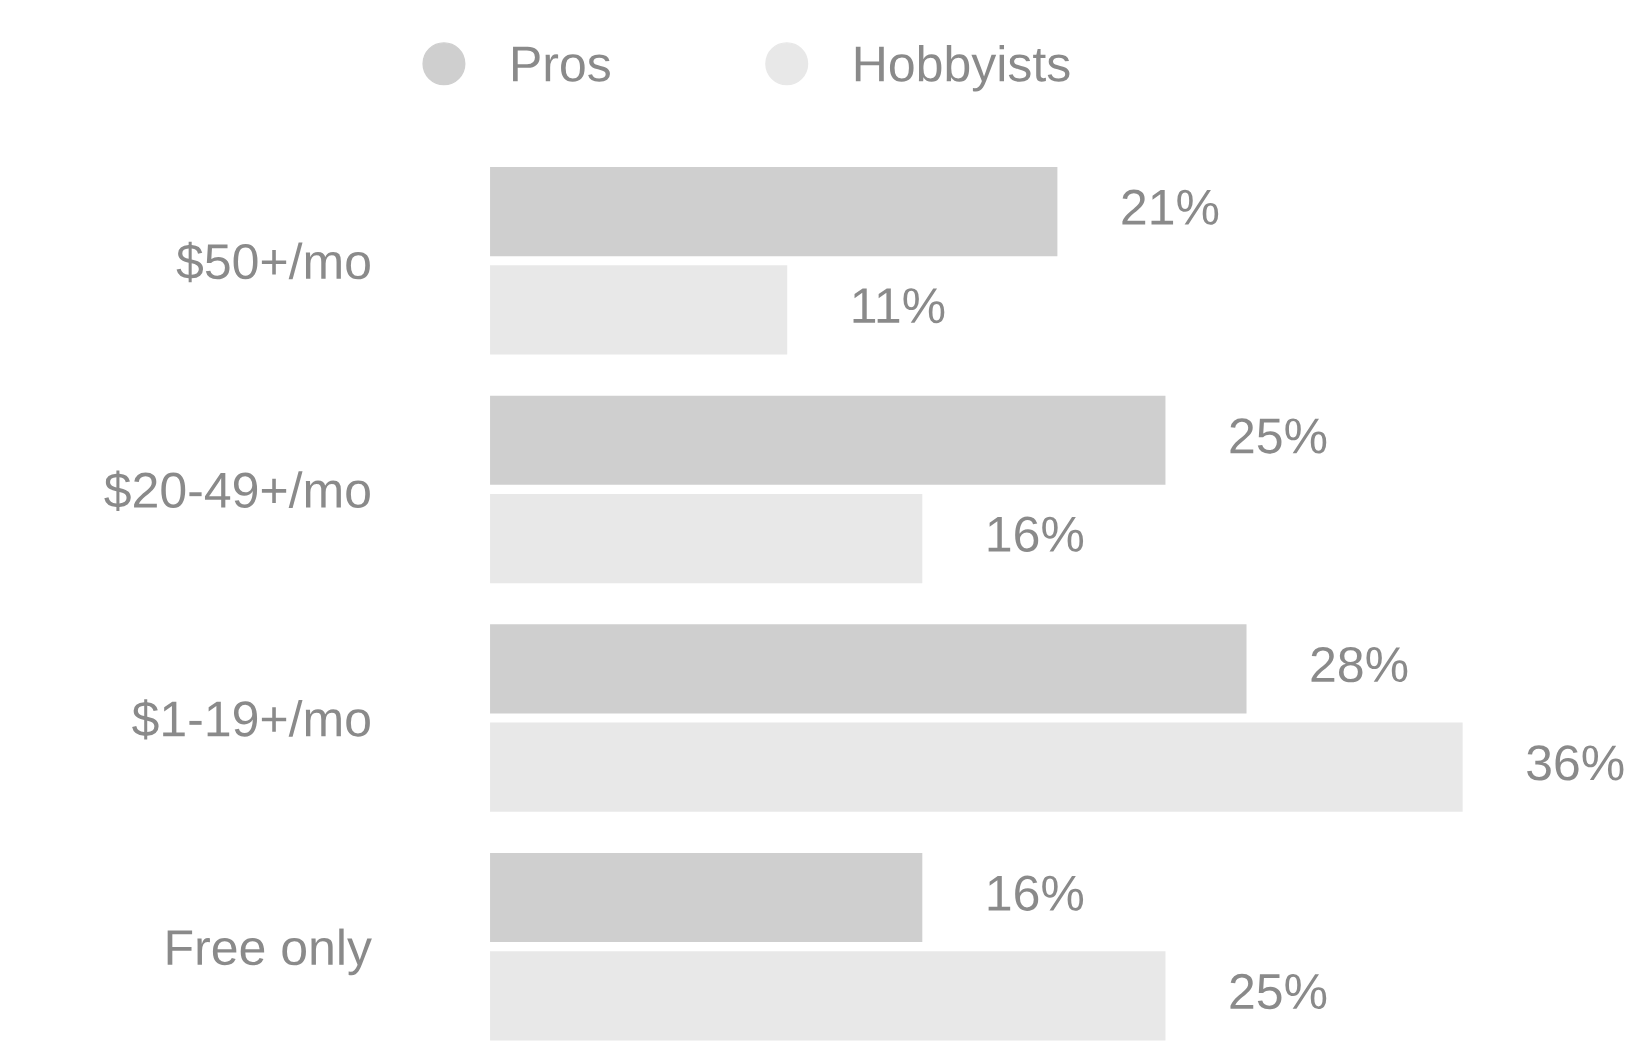  Describe the element at coordinates (1575, 763) in the screenshot. I see `data-label: 36%` at that location.